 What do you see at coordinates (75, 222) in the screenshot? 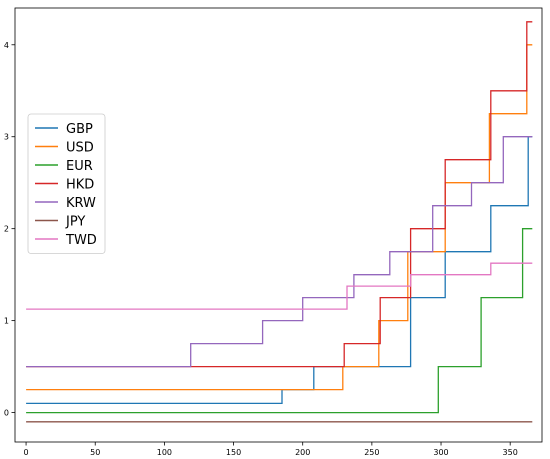
I see `legend-label-jpy: JPY` at bounding box center [75, 222].